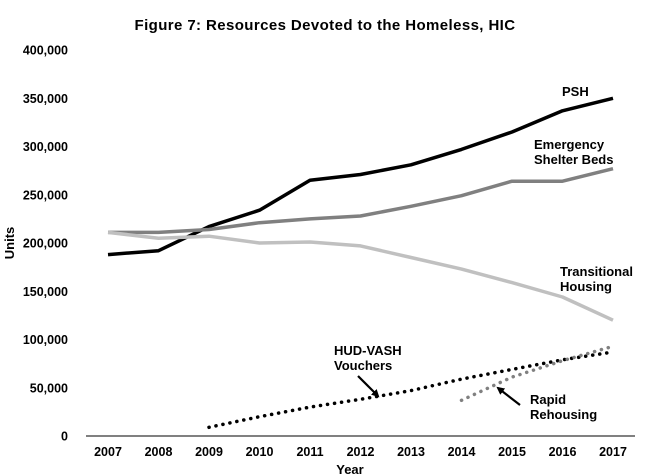 This screenshot has height=476, width=650. I want to click on x-tick-label: 2011, so click(309, 452).